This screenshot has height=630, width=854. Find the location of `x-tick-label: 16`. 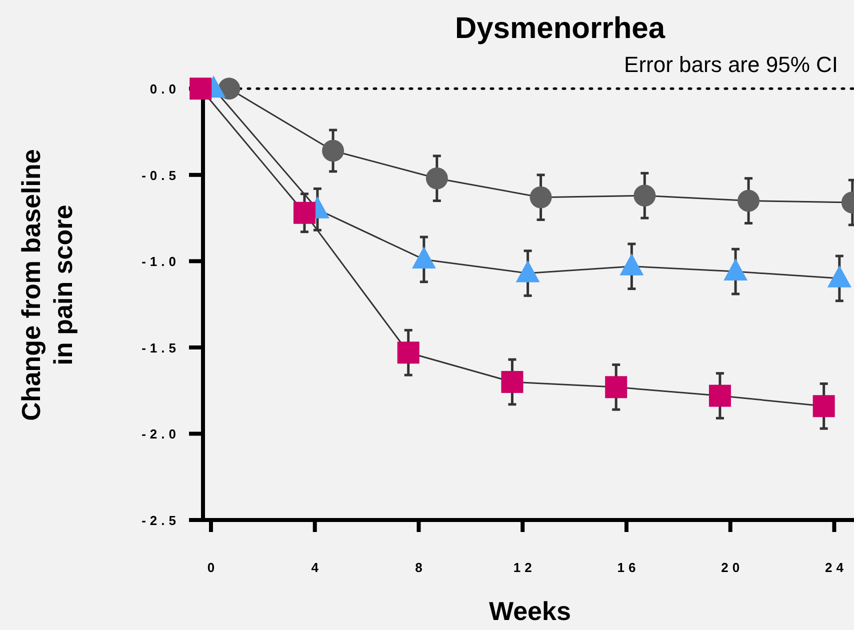

x-tick-label: 16 is located at coordinates (628, 567).